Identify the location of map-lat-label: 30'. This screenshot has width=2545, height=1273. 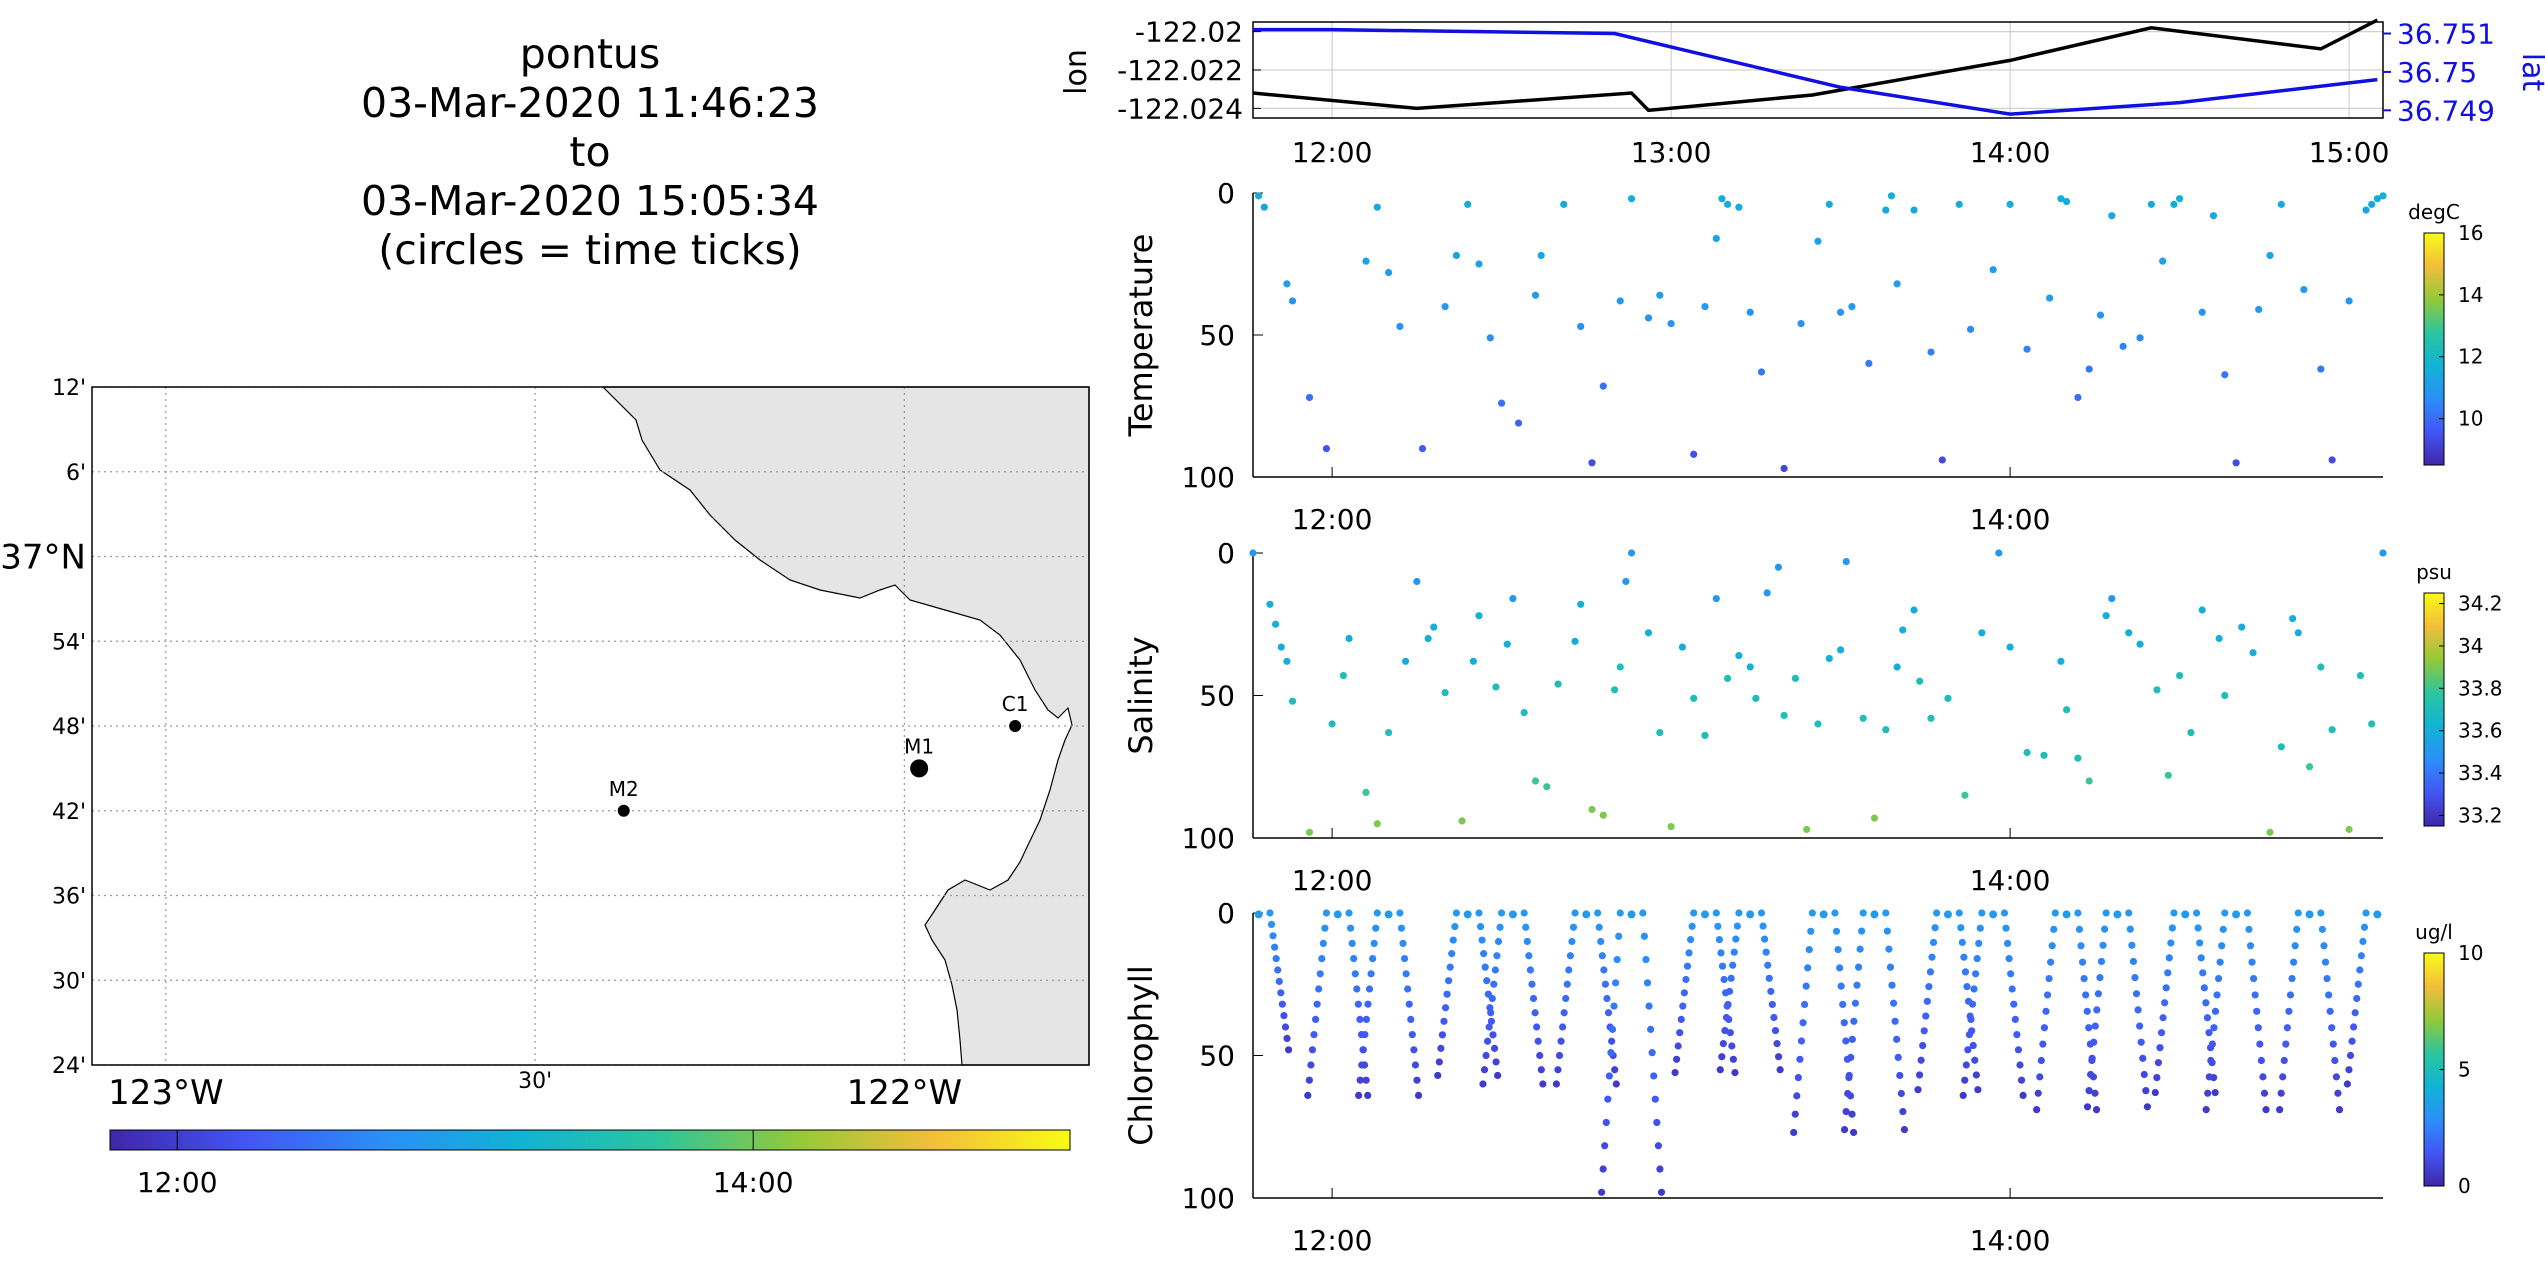
(69, 981).